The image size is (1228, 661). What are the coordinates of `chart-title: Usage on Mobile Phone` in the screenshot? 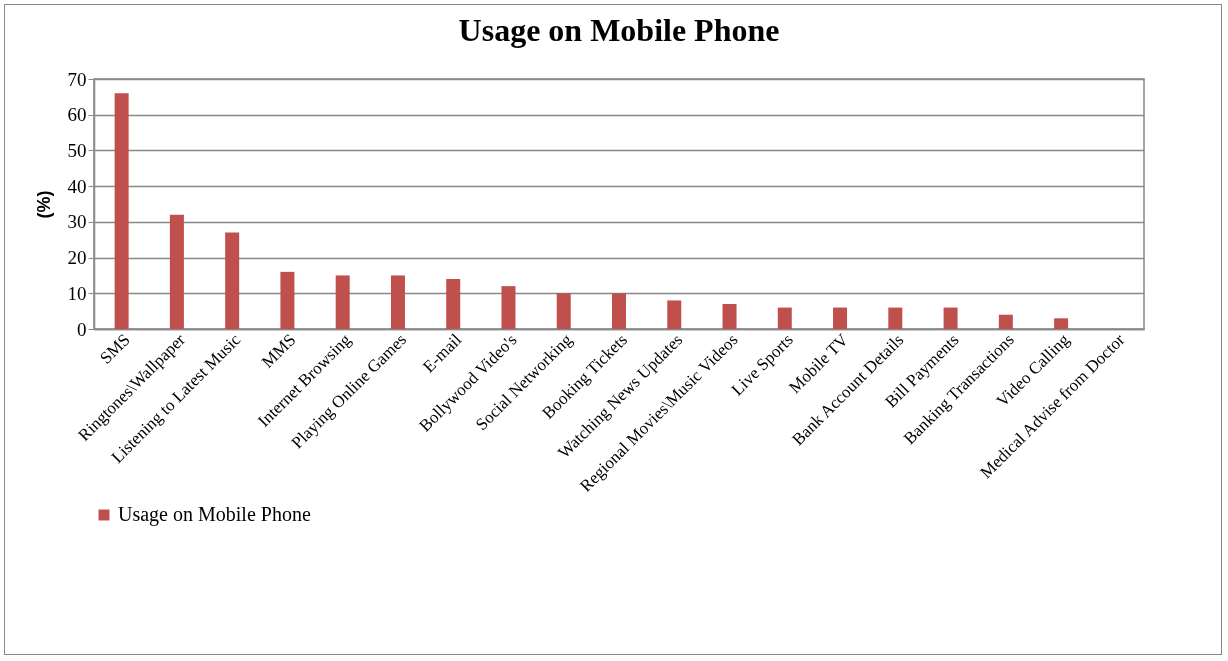 It's located at (619, 30).